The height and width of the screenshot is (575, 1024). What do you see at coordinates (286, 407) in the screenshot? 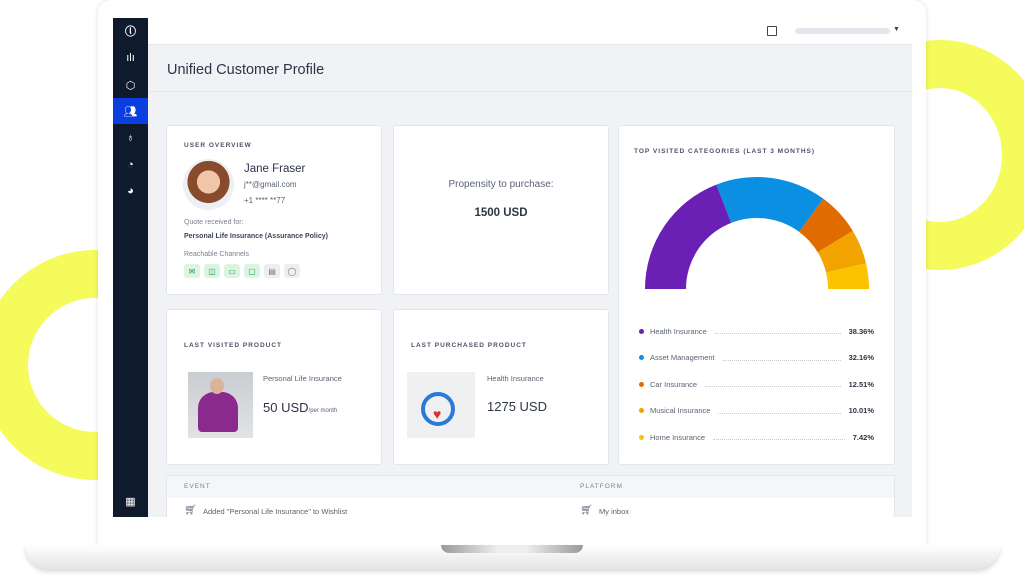
I see `product-price: 50 USD` at bounding box center [286, 407].